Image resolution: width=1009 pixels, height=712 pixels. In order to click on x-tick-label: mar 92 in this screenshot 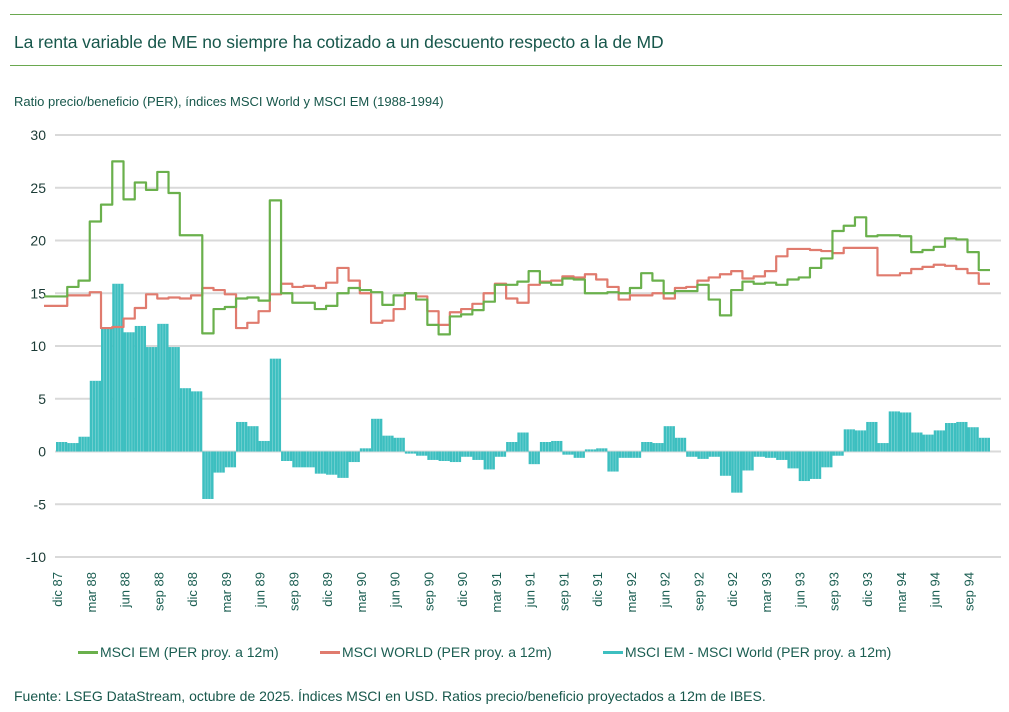, I will do `click(631, 592)`.